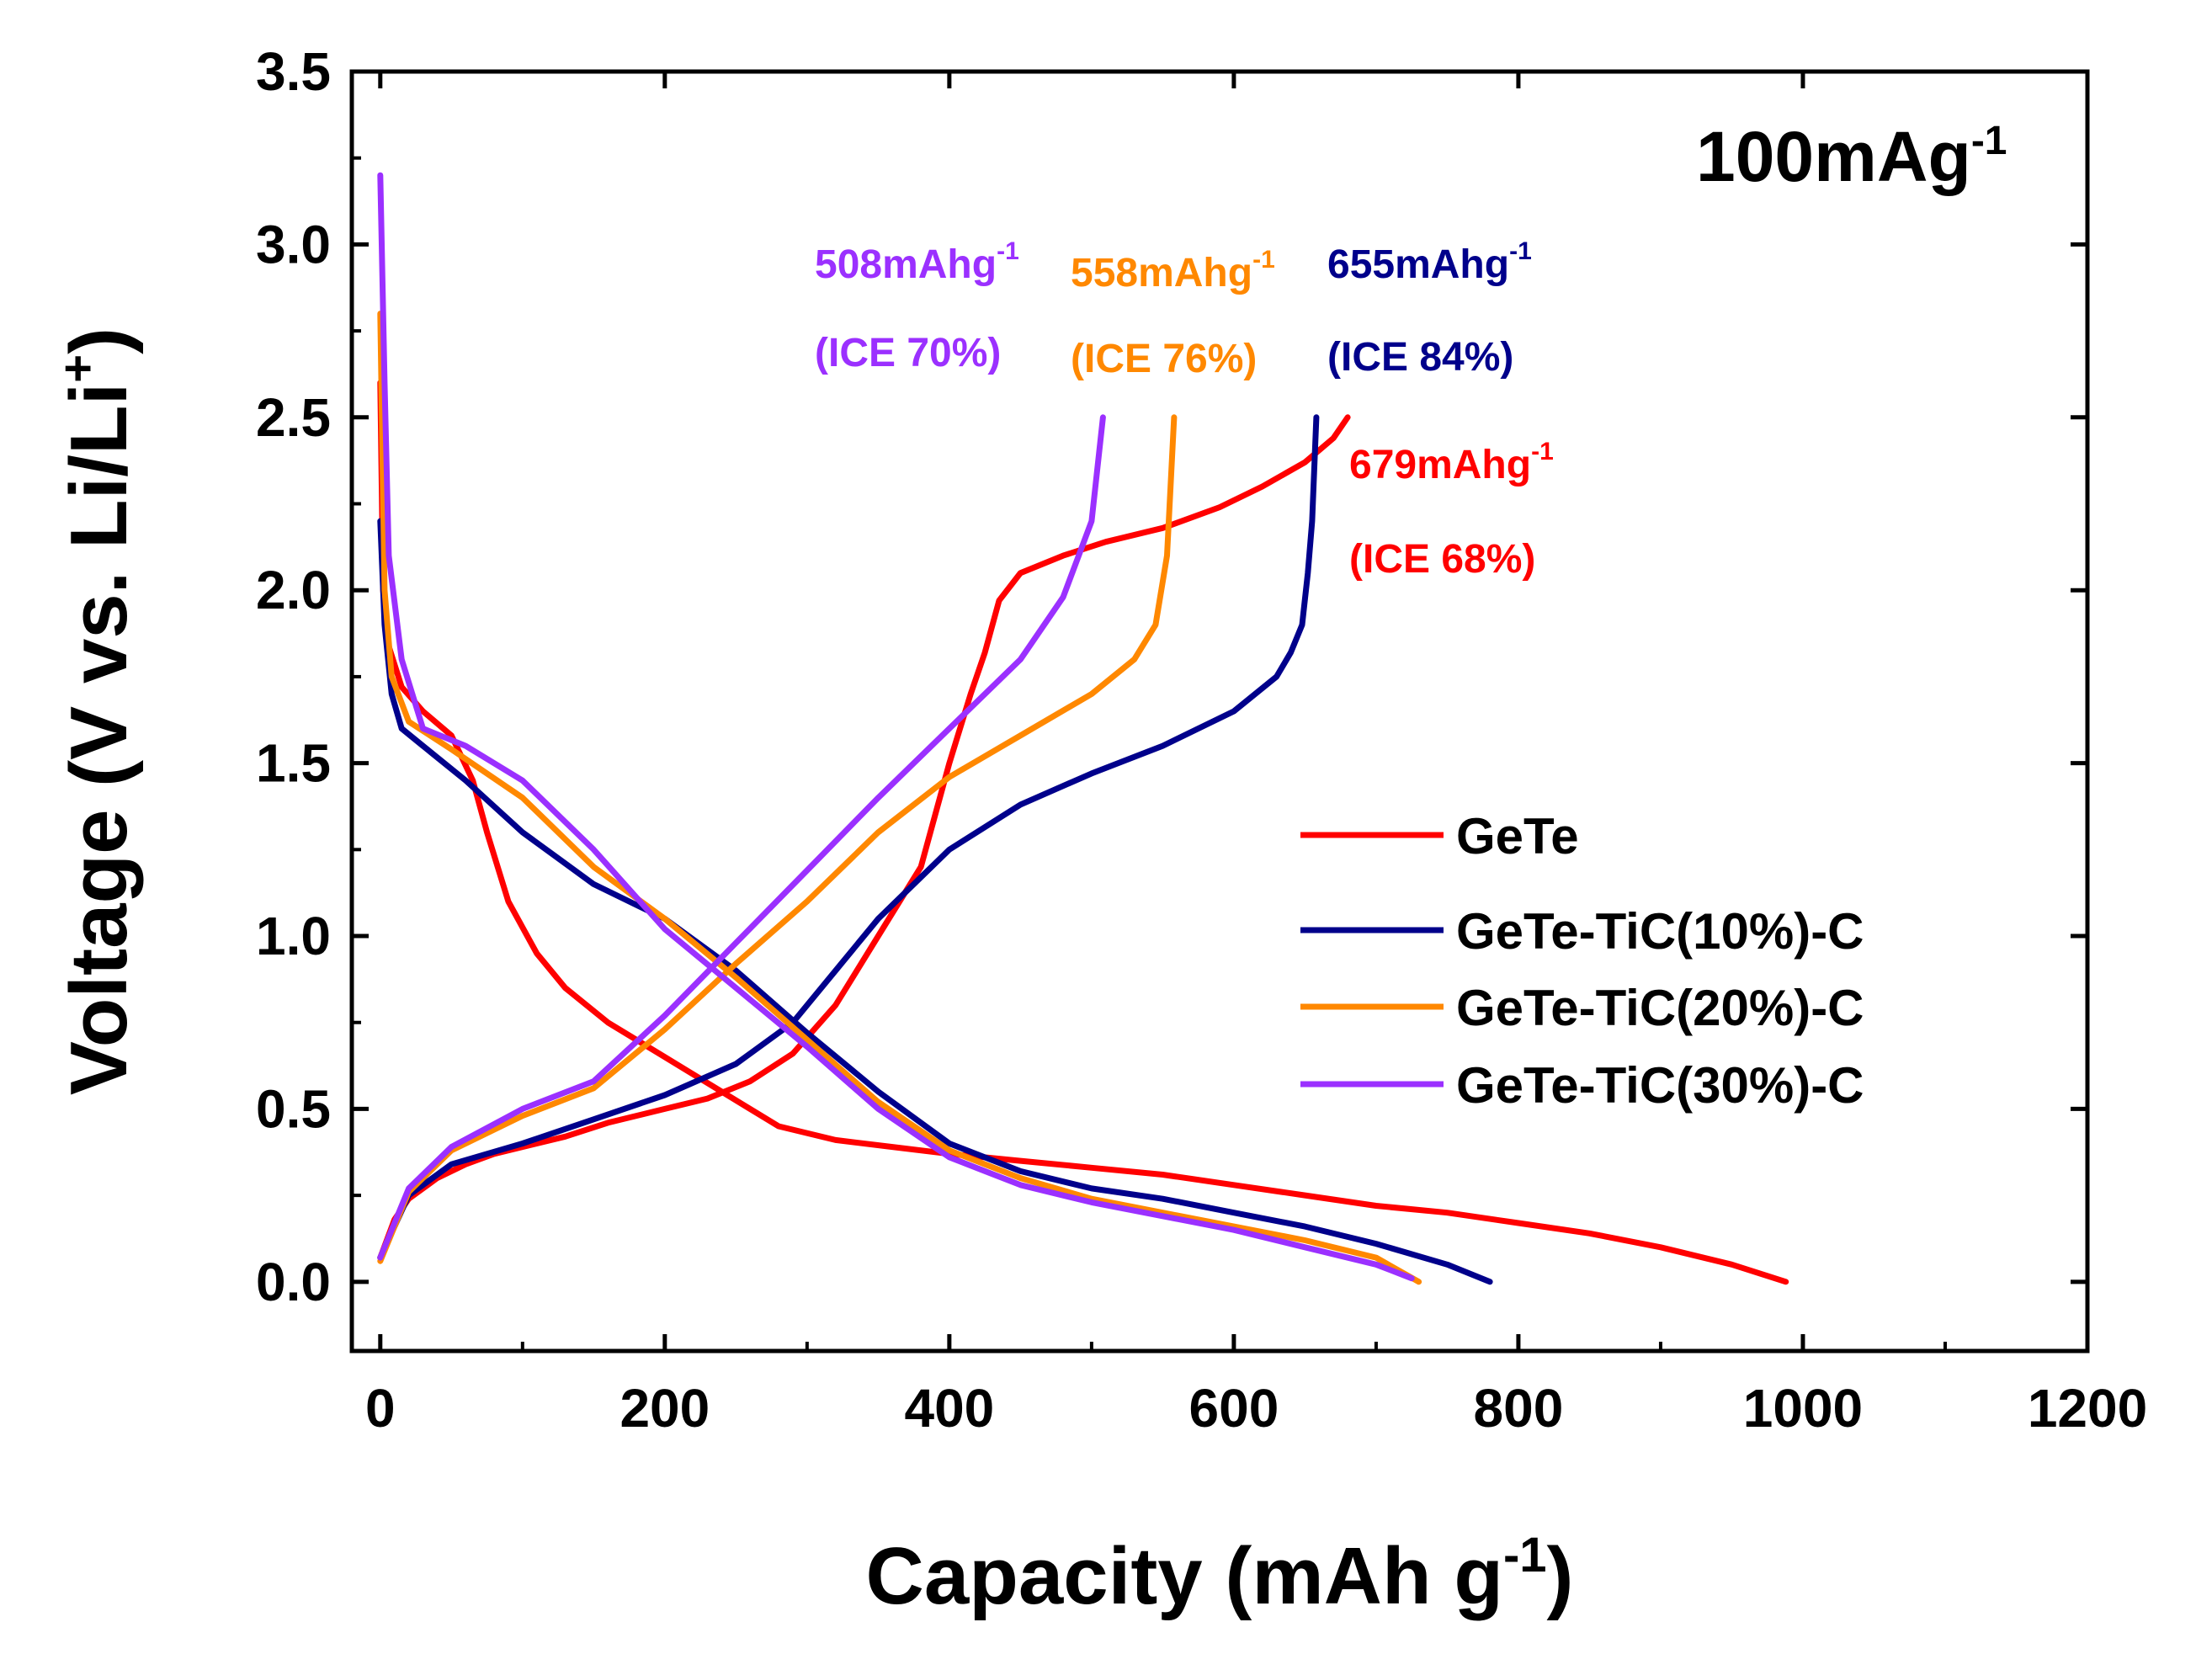 The width and height of the screenshot is (2212, 1670). What do you see at coordinates (294, 763) in the screenshot?
I see `y-tick-label: 1.5` at bounding box center [294, 763].